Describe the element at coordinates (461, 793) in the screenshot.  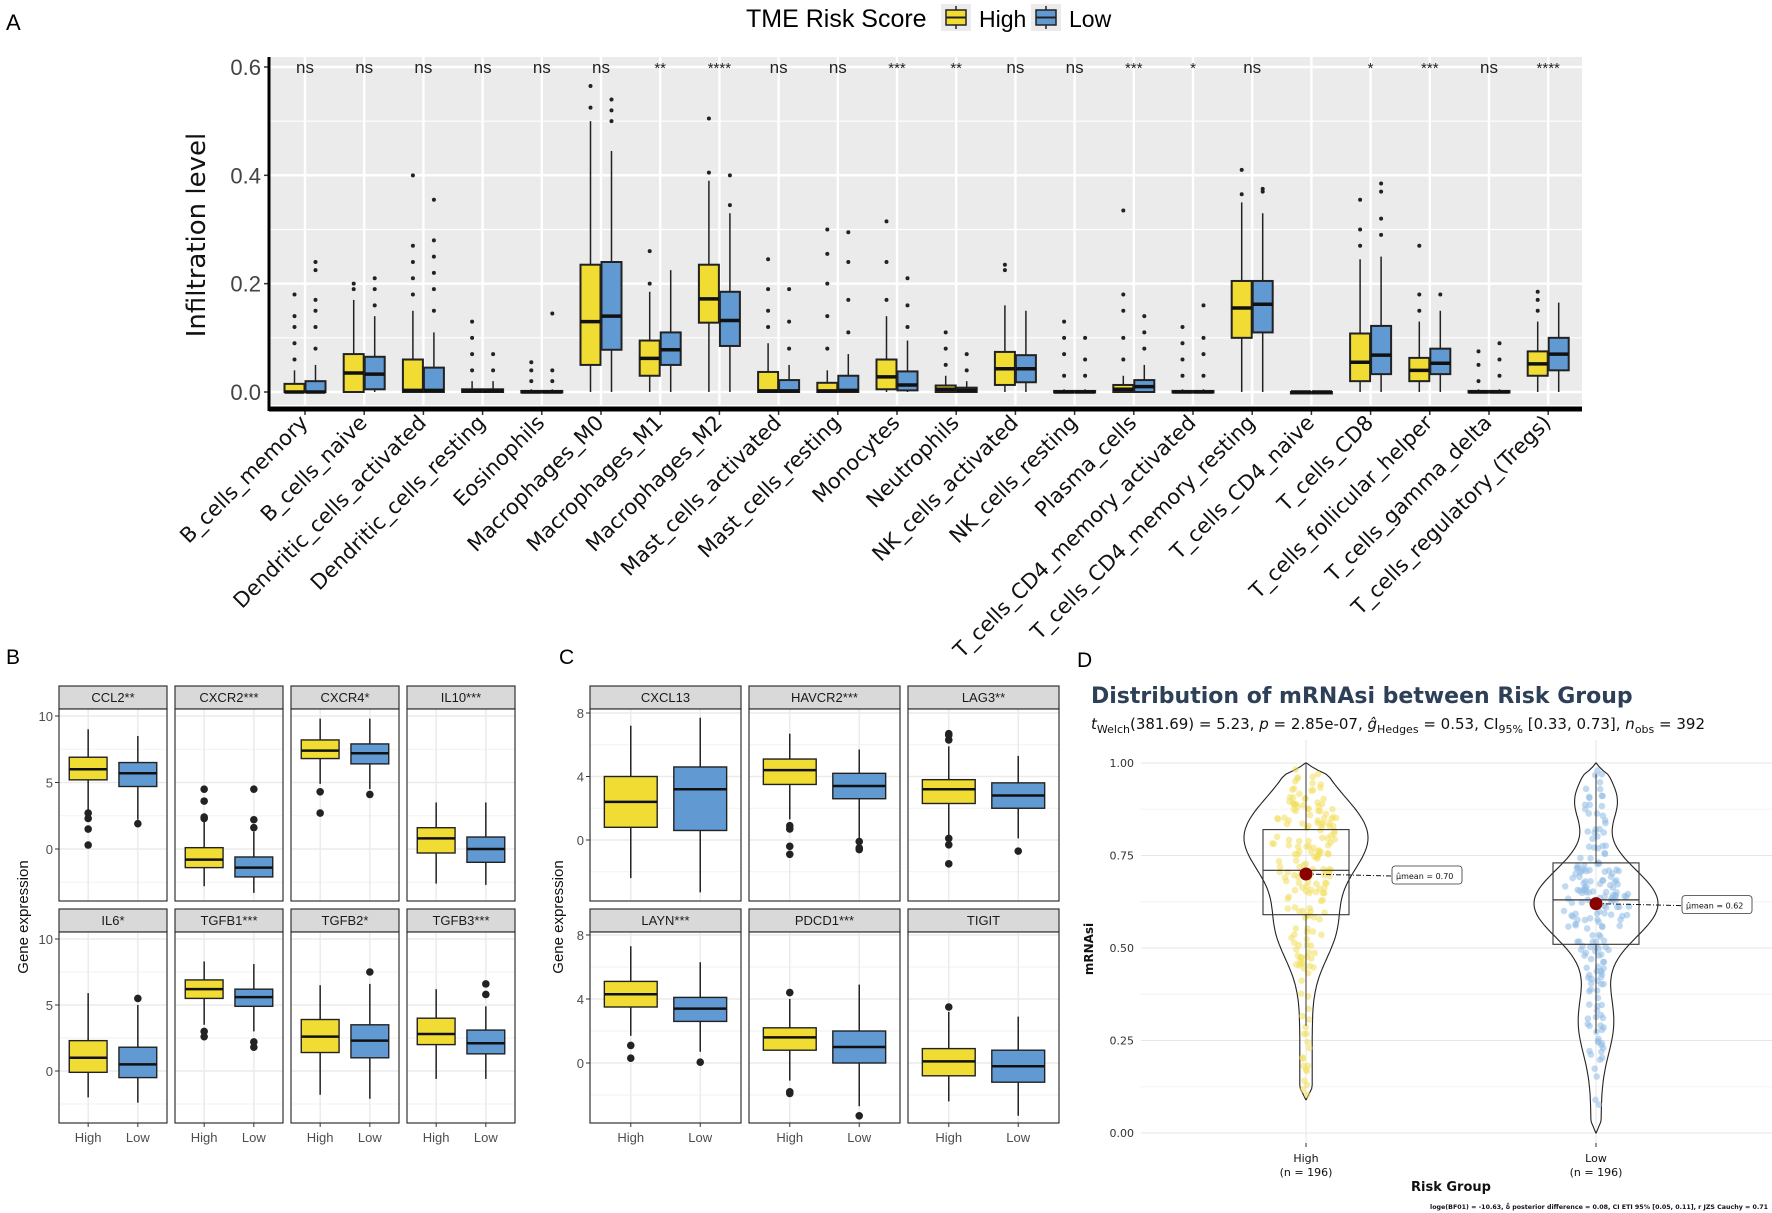
I see `facet-IL10: IL10***` at that location.